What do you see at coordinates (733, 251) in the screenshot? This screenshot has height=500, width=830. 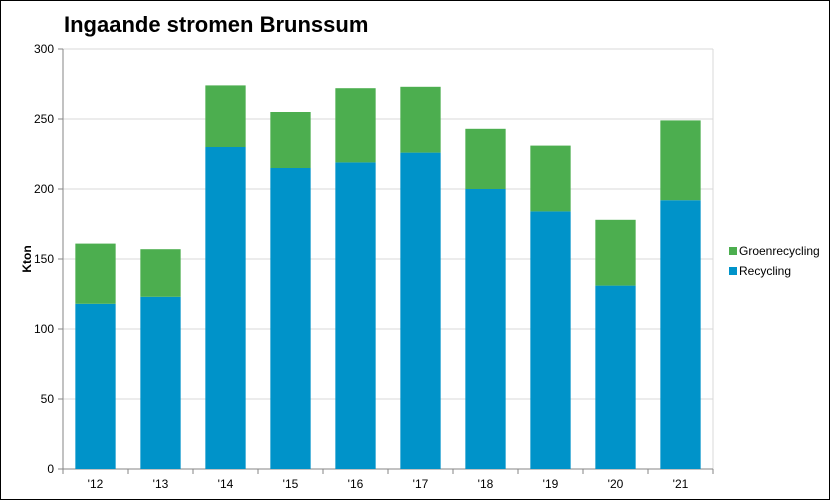 I see `legend-swatch-groenrecycling` at bounding box center [733, 251].